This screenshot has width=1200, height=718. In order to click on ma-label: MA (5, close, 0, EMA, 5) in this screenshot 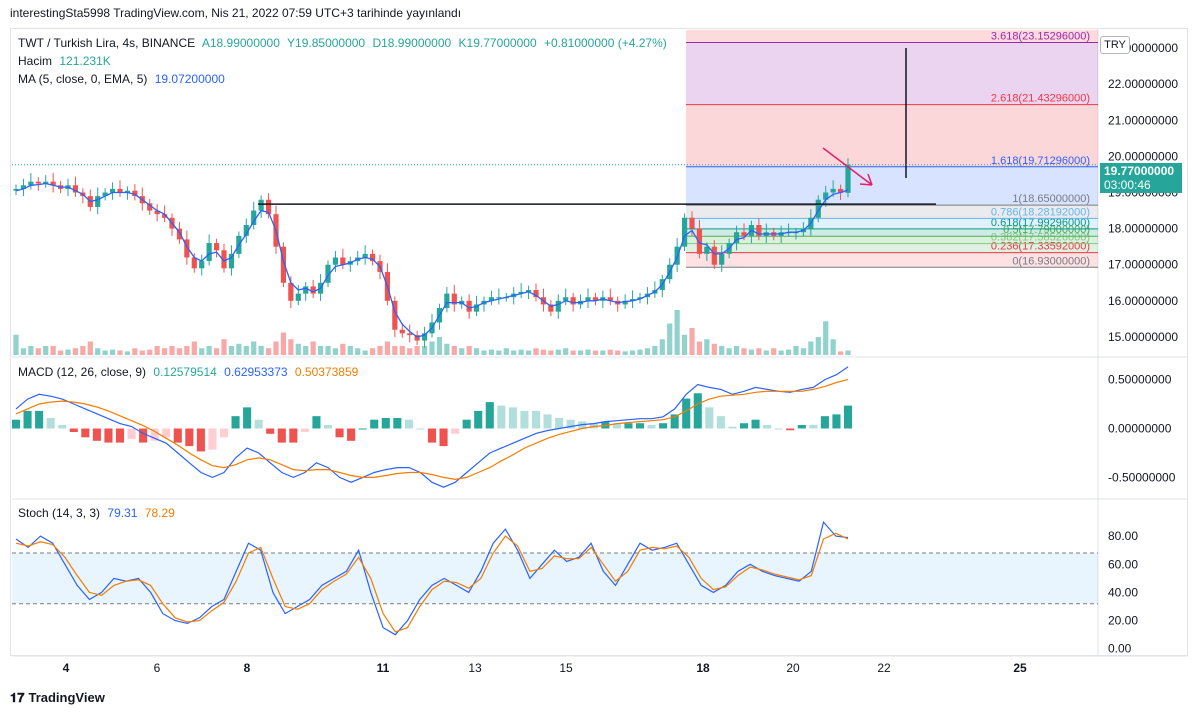, I will do `click(83, 79)`.